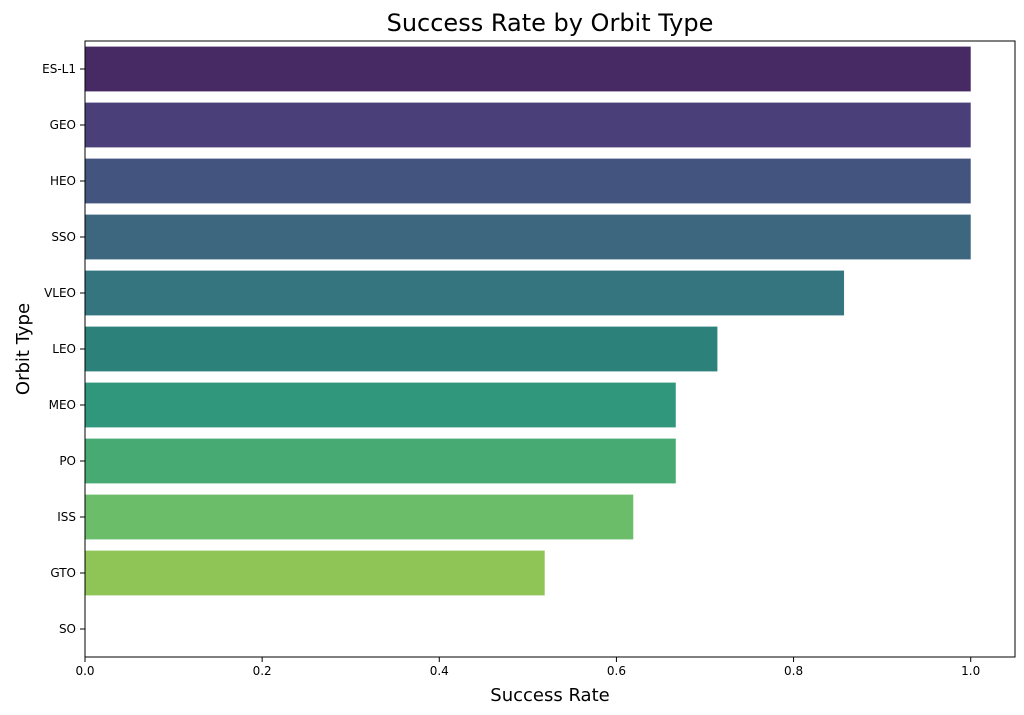  Describe the element at coordinates (23, 349) in the screenshot. I see `y-axis-label: Orbit Type` at that location.